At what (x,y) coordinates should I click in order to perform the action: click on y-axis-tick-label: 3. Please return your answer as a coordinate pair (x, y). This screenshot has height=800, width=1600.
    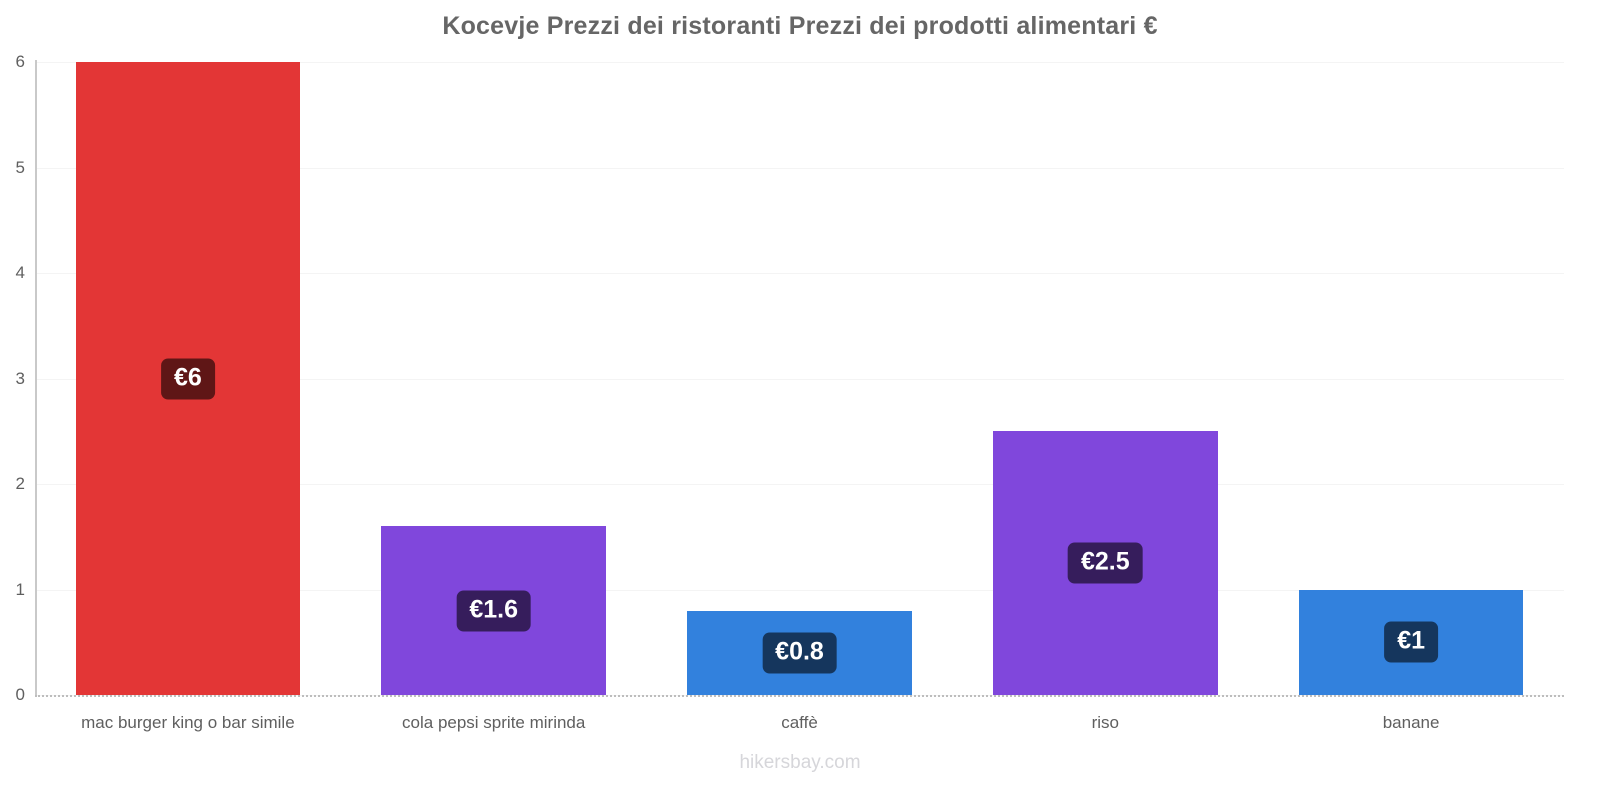
    Looking at the image, I should click on (20, 378).